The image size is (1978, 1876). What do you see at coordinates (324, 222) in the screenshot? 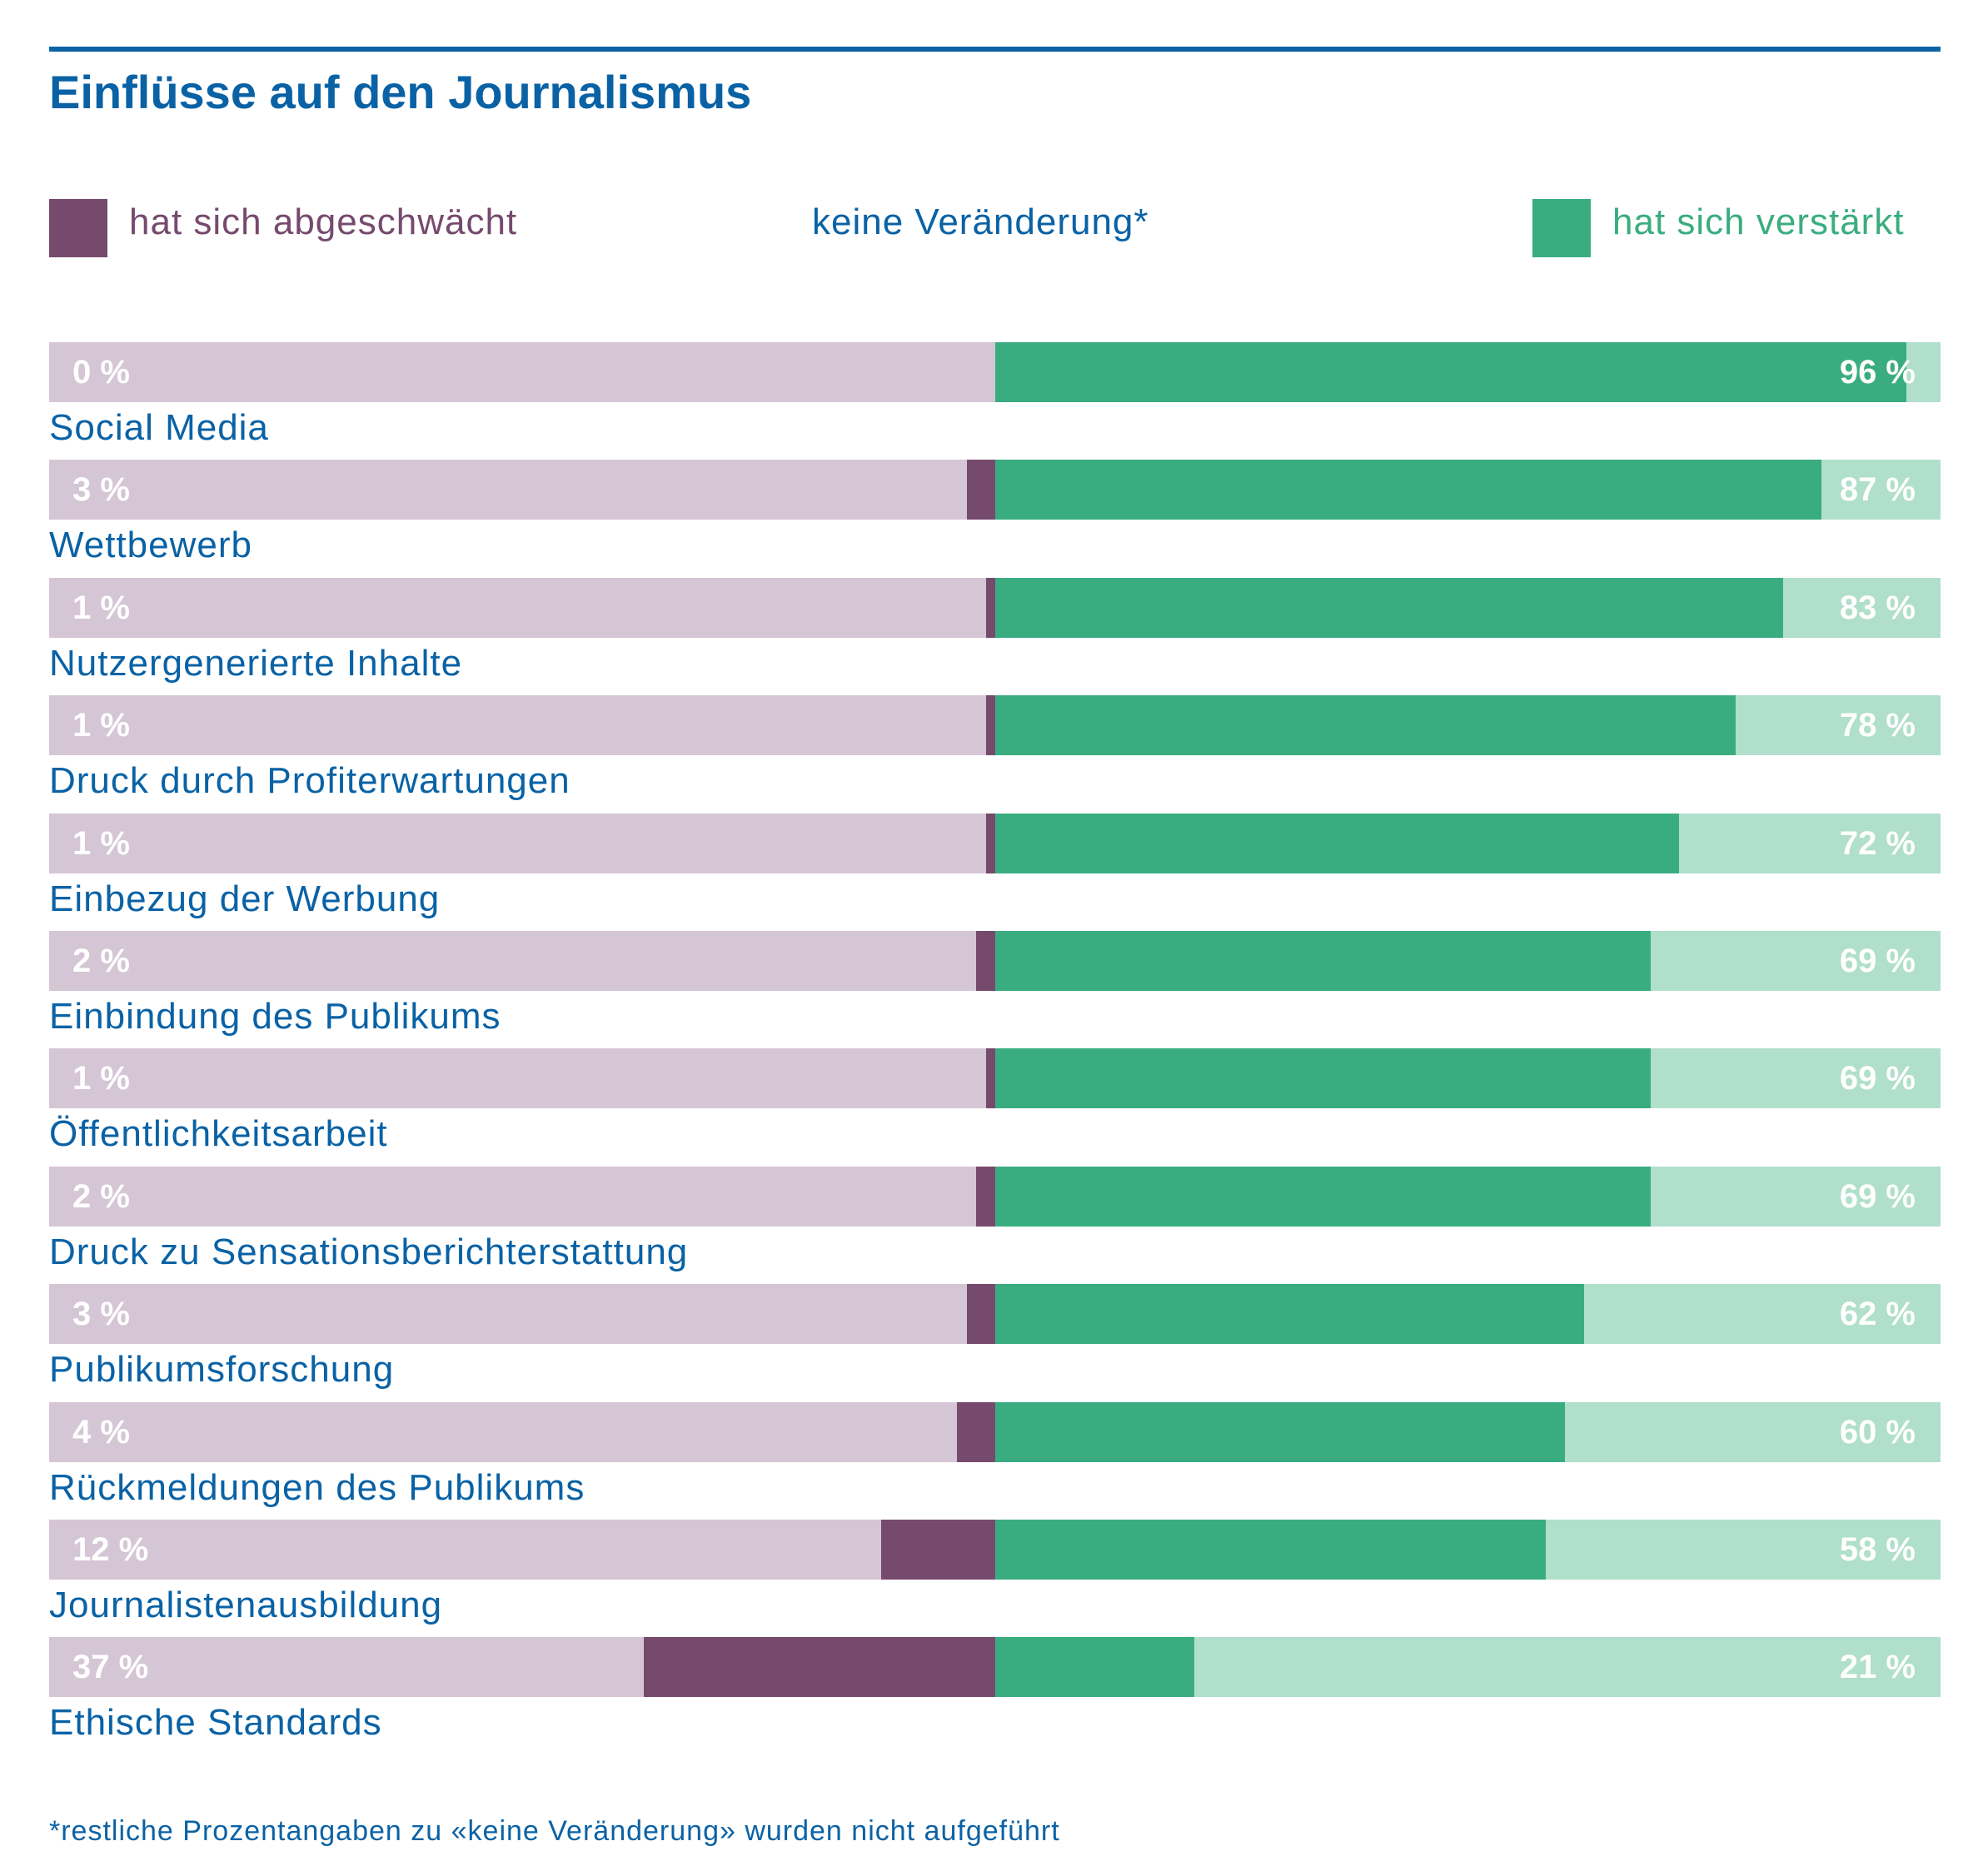
I see `legend-label-decreased: hat sich abgeschwächt` at bounding box center [324, 222].